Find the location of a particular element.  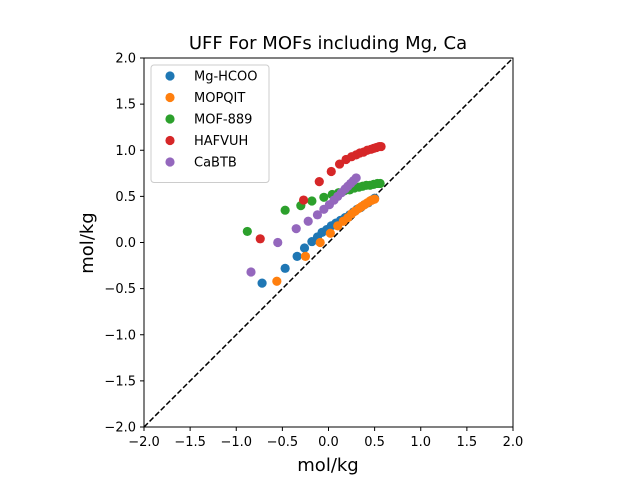

legend: Mg-HCOO MOPQIT MOF-889 HAFVUH CaBTB is located at coordinates (210, 123).